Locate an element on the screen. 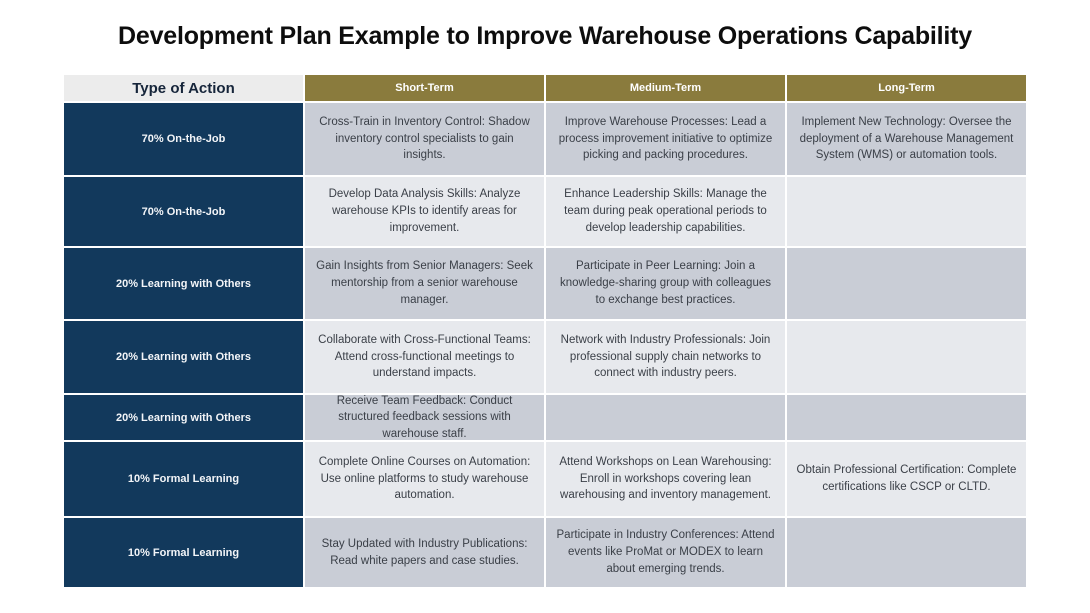 The image size is (1090, 613). row-label-on-the-job-1: 70% On-the-Job is located at coordinates (183, 139).